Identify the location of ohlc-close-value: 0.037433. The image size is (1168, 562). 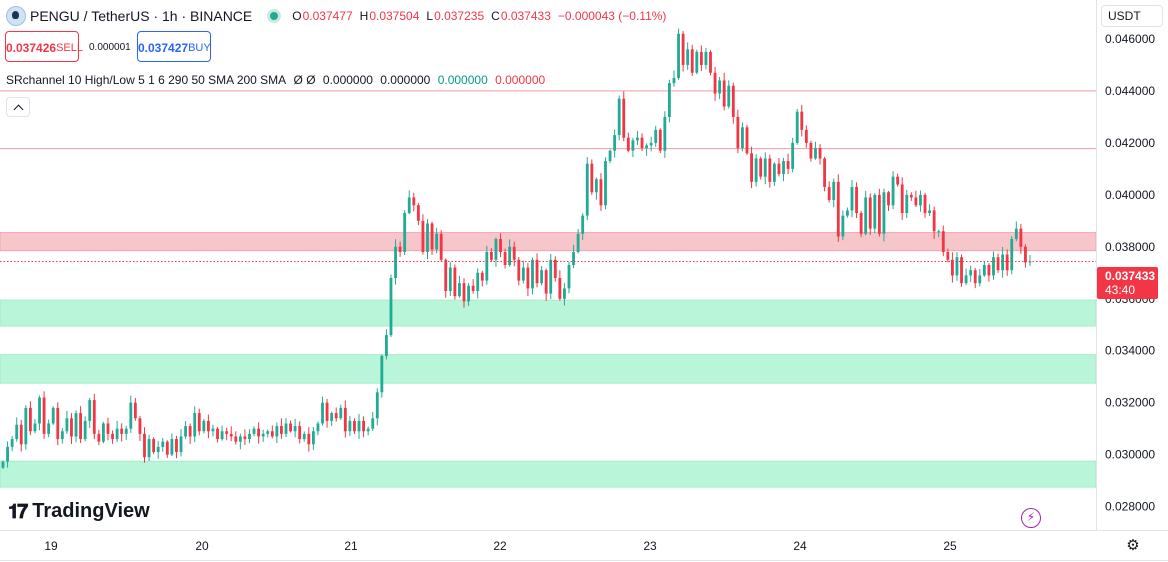
(525, 16).